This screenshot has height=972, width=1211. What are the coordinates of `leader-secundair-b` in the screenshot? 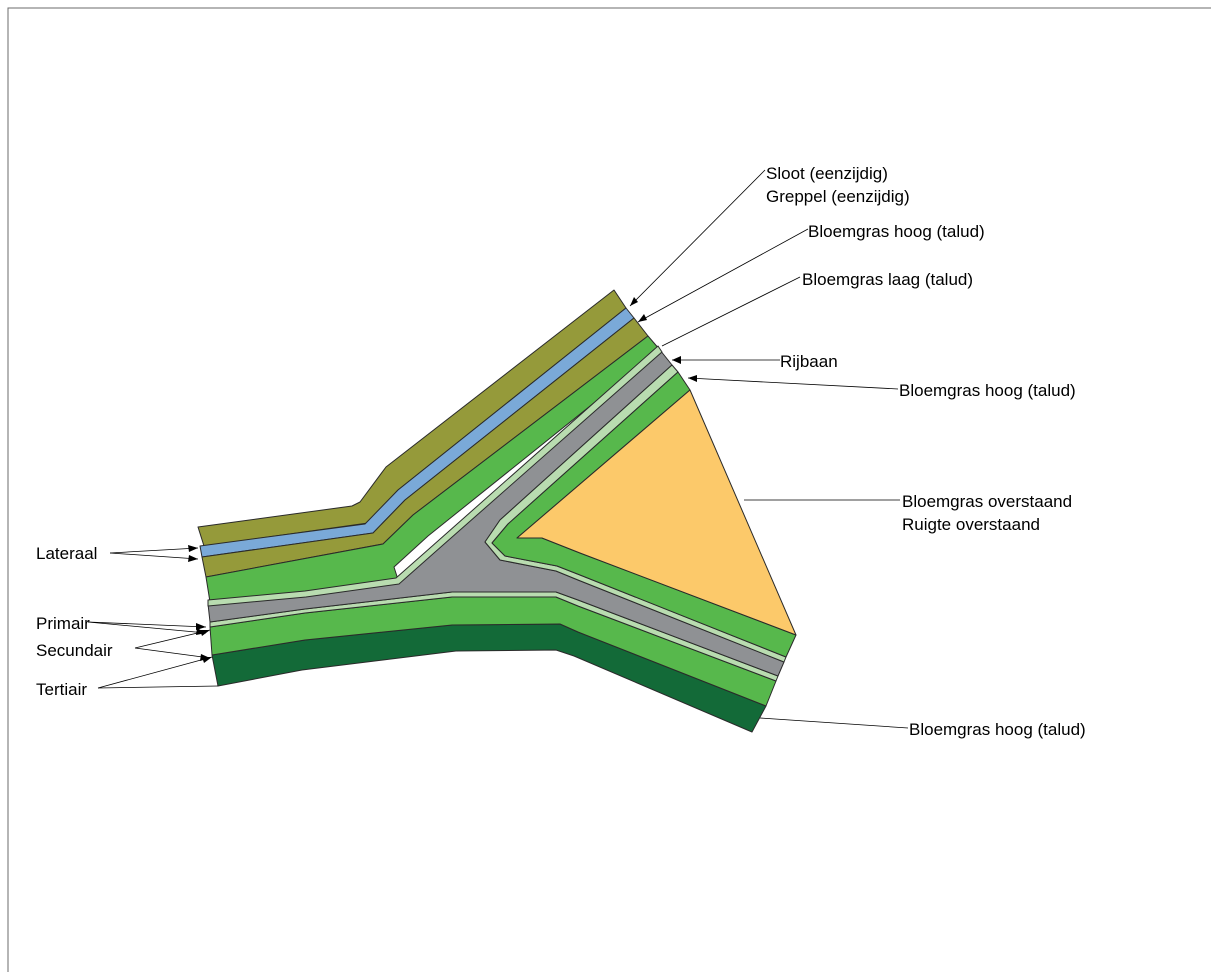 It's located at (172, 653).